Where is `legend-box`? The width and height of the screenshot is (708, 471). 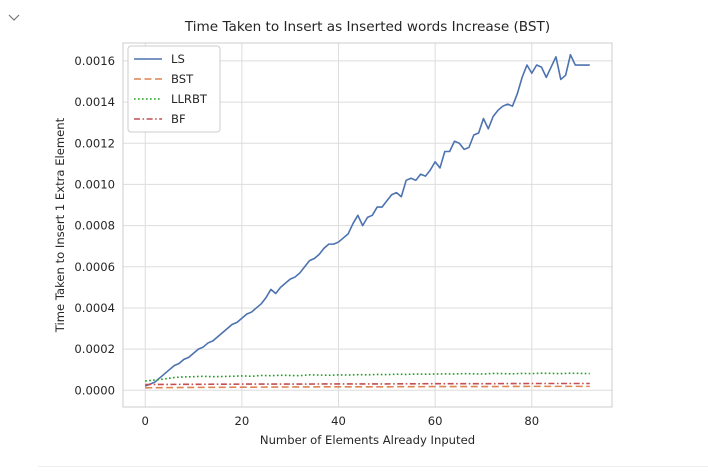
legend-box is located at coordinates (174, 89).